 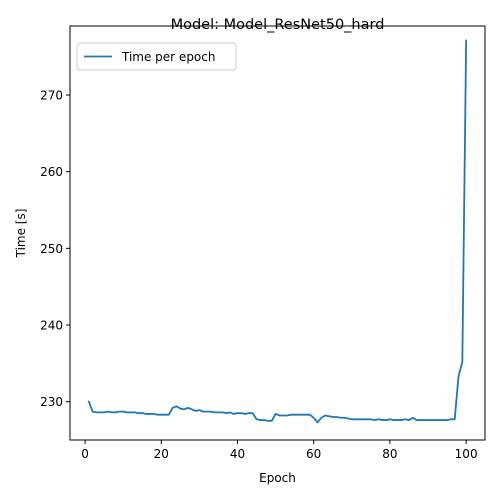 I want to click on y-axis-label: Time [s], so click(x=21, y=234).